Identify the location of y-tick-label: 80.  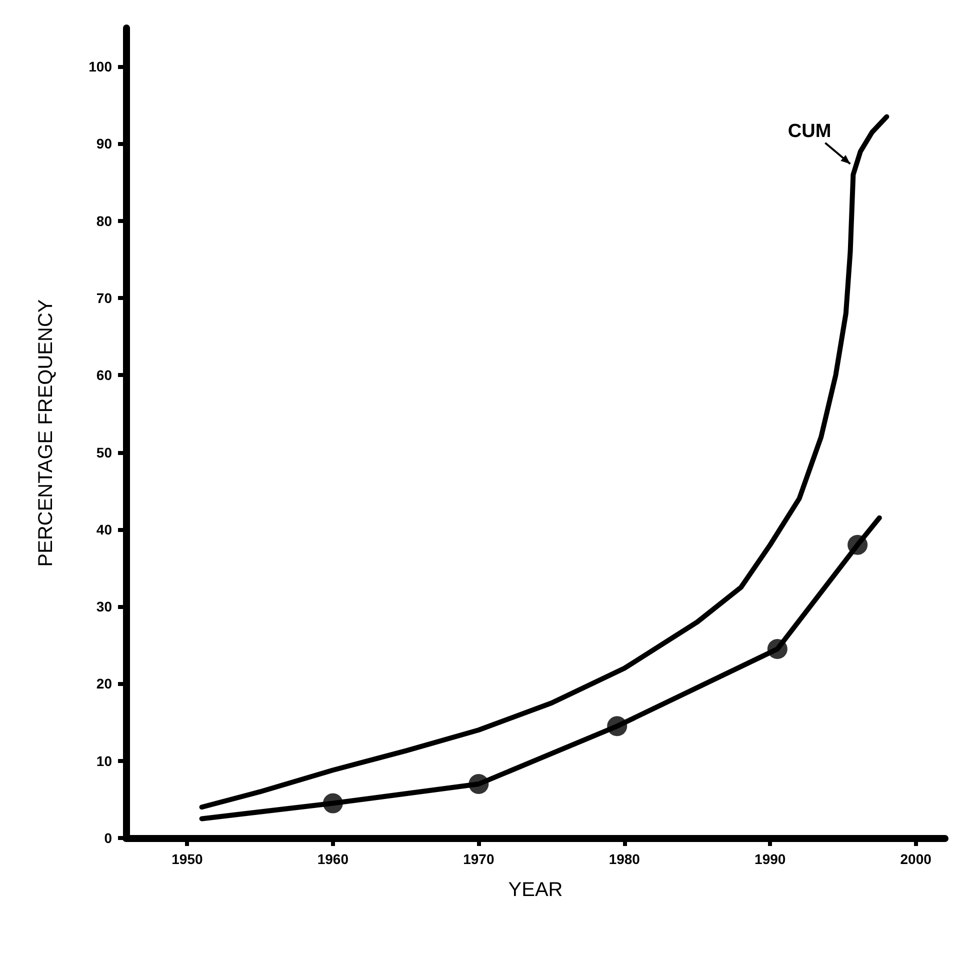
(104, 220).